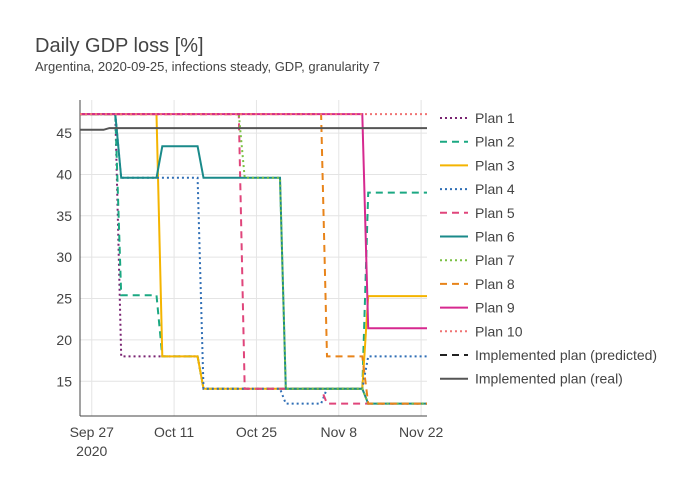 The width and height of the screenshot is (700, 500). What do you see at coordinates (174, 432) in the screenshot?
I see `x-tick-label: Oct 11` at bounding box center [174, 432].